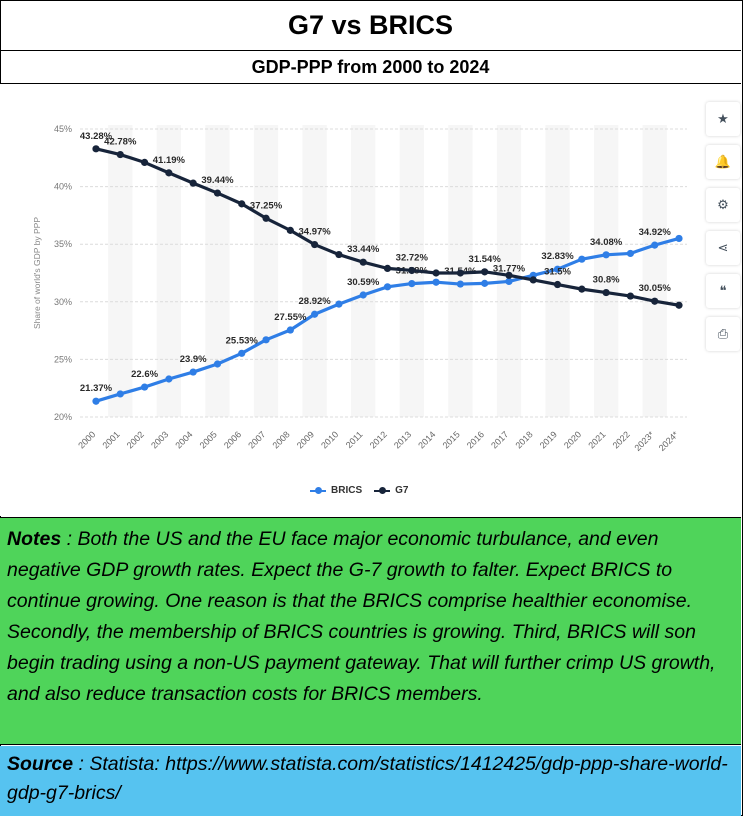  What do you see at coordinates (412, 257) in the screenshot?
I see `data-label-g7: 32.72%` at bounding box center [412, 257].